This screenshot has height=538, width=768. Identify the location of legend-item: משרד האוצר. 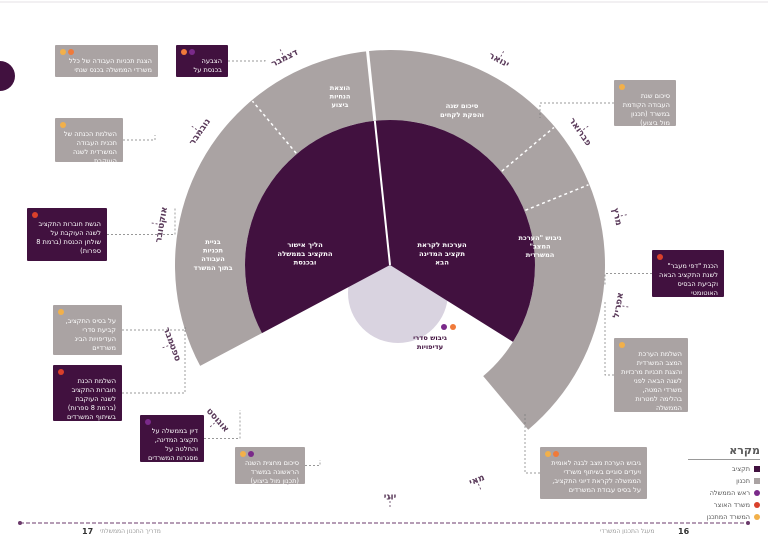
(724, 505).